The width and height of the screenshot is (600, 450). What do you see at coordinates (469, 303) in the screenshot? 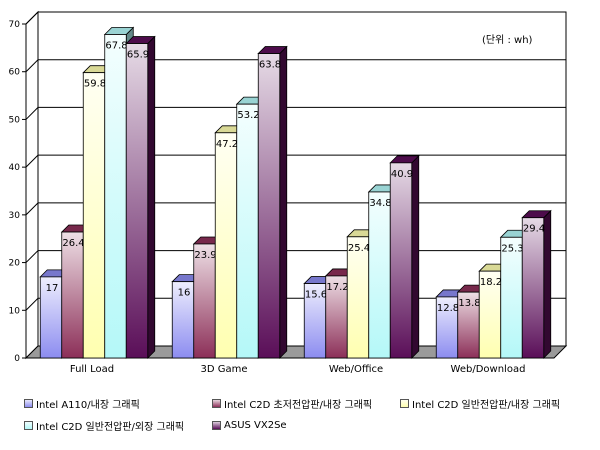
I see `data-label: 13.8` at bounding box center [469, 303].